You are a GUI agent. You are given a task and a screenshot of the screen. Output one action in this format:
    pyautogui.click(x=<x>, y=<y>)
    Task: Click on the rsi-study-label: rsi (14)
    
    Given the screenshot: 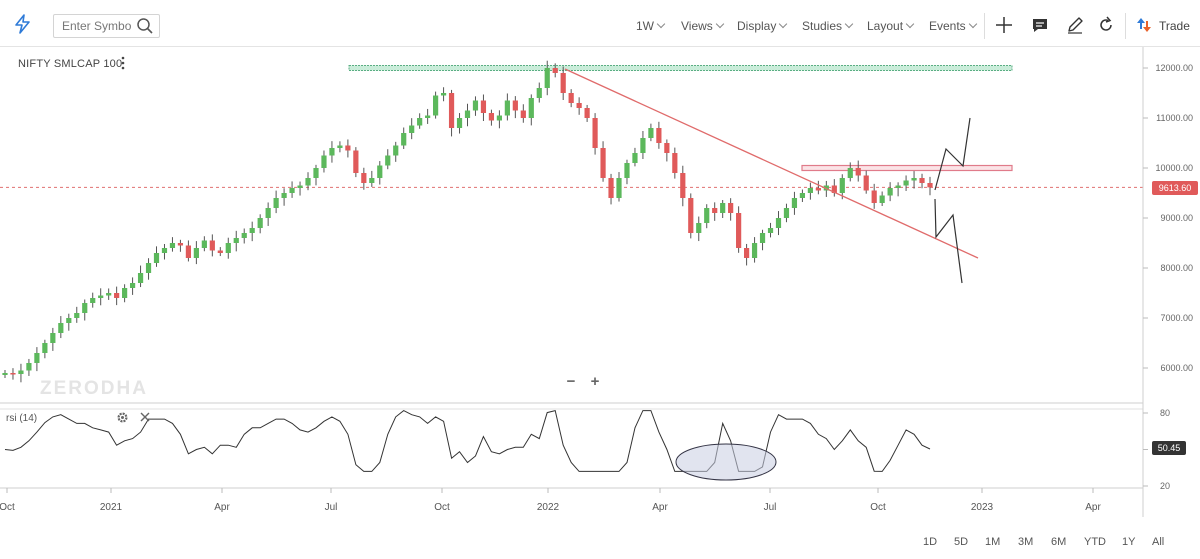 What is the action you would take?
    pyautogui.click(x=22, y=418)
    